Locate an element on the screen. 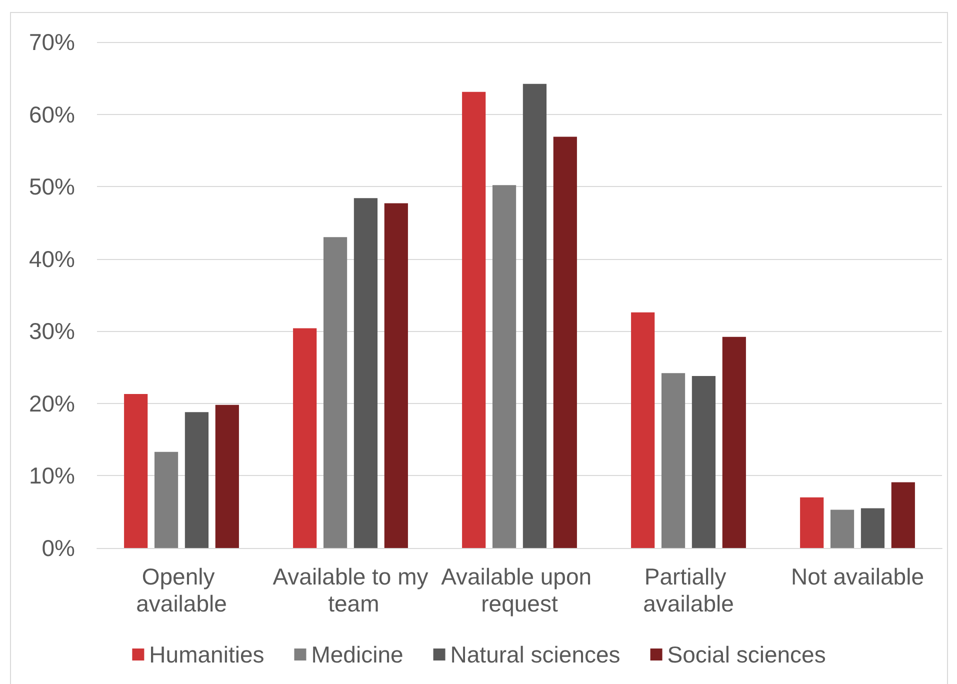 The width and height of the screenshot is (957, 684). y-tick-label: 40% is located at coordinates (51, 259).